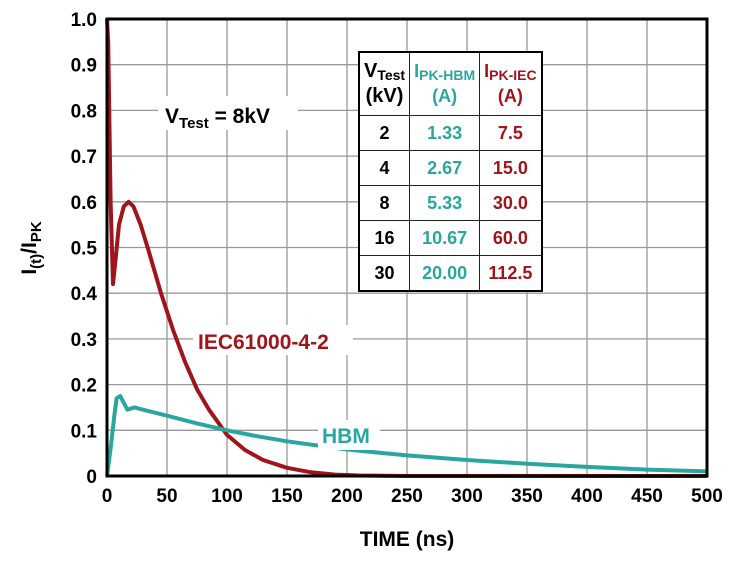  What do you see at coordinates (346, 436) in the screenshot?
I see `hbm-series-label: HBM` at bounding box center [346, 436].